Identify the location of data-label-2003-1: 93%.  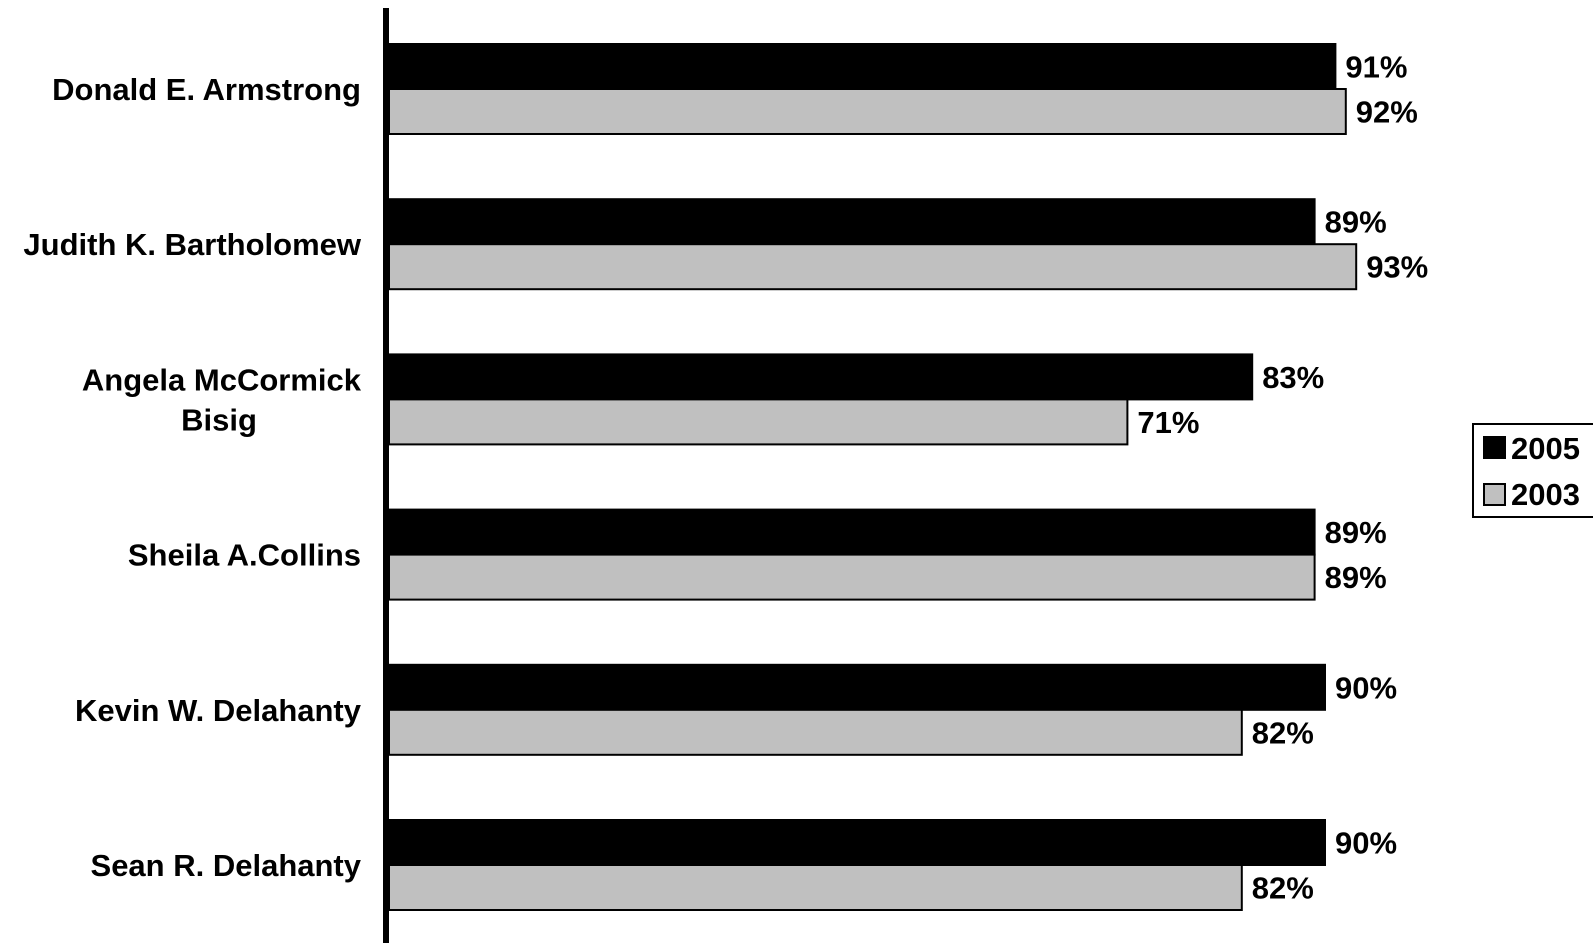
(1397, 267).